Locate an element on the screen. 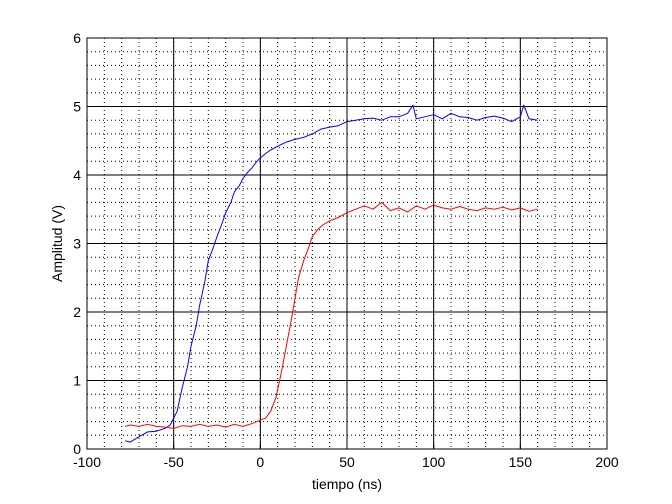  y-axis-label: Amplitud (V) is located at coordinates (57, 243).